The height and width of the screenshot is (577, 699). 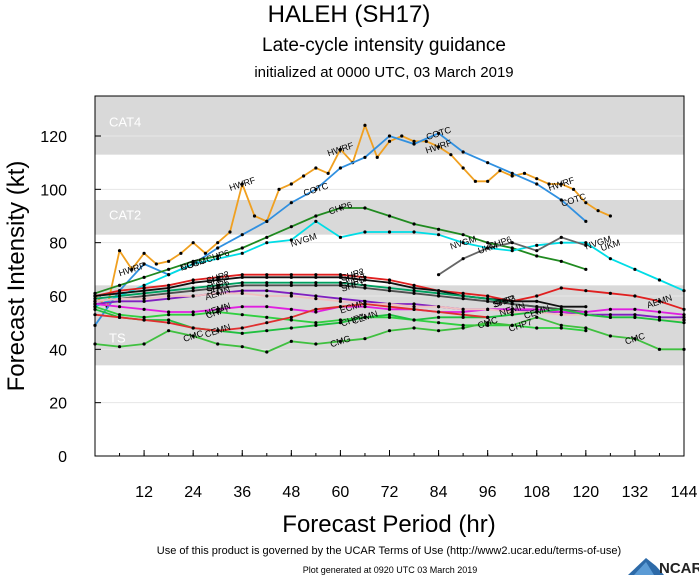 What do you see at coordinates (635, 492) in the screenshot?
I see `x-tick-label: 132` at bounding box center [635, 492].